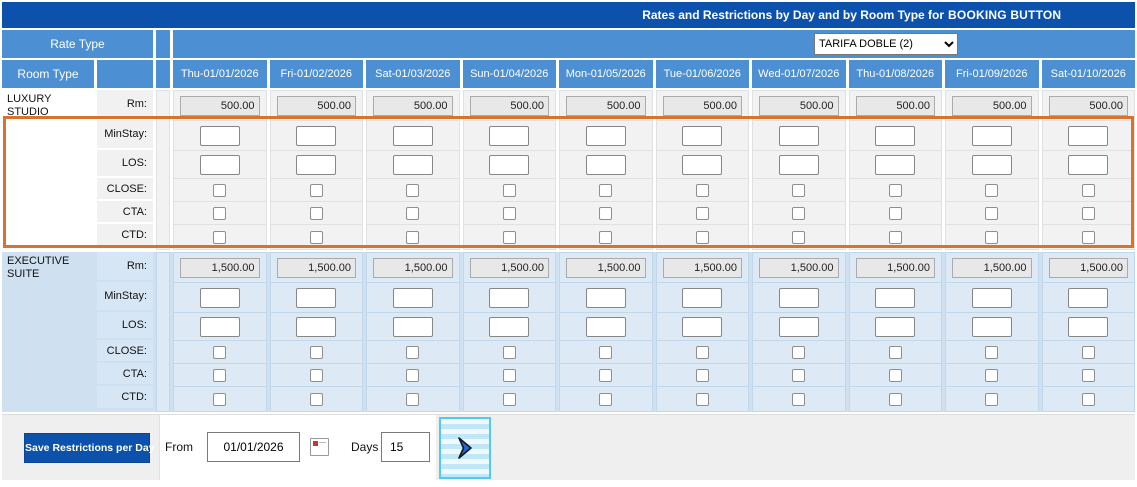 Image resolution: width=1137 pixels, height=487 pixels. I want to click on save-restrictions-button: Save Restrictions per Day, so click(89, 448).